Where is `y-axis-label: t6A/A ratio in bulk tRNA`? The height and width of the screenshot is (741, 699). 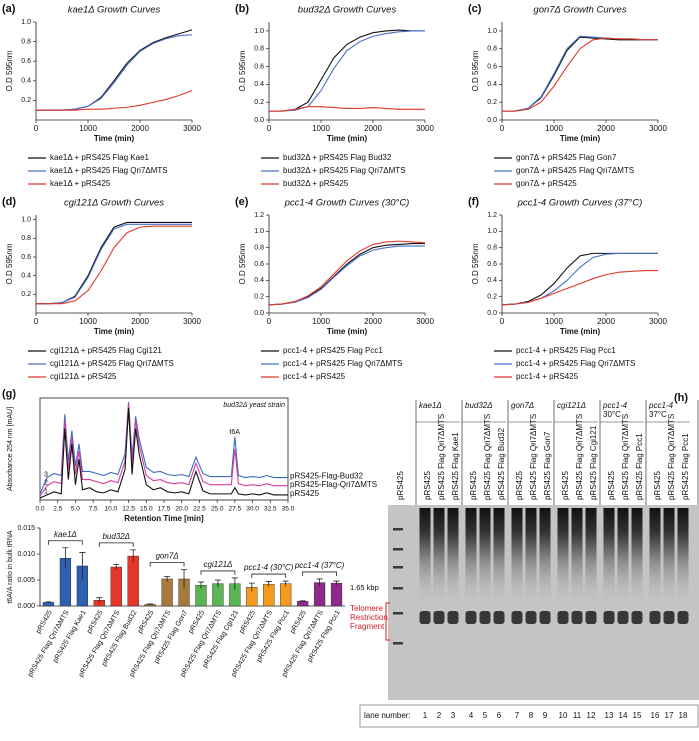
y-axis-label: t6A/A ratio in bulk tRNA is located at coordinates (10, 566).